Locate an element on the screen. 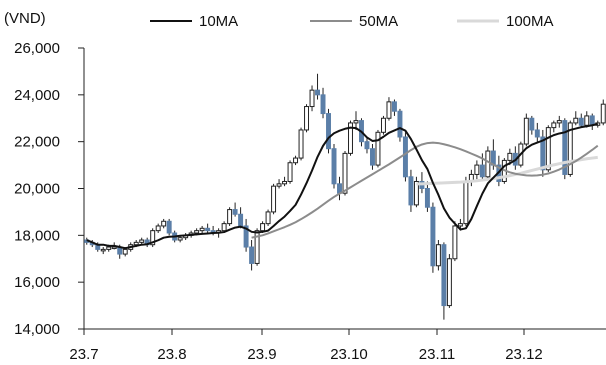 The height and width of the screenshot is (365, 606). legend-label: 100MA is located at coordinates (530, 21).